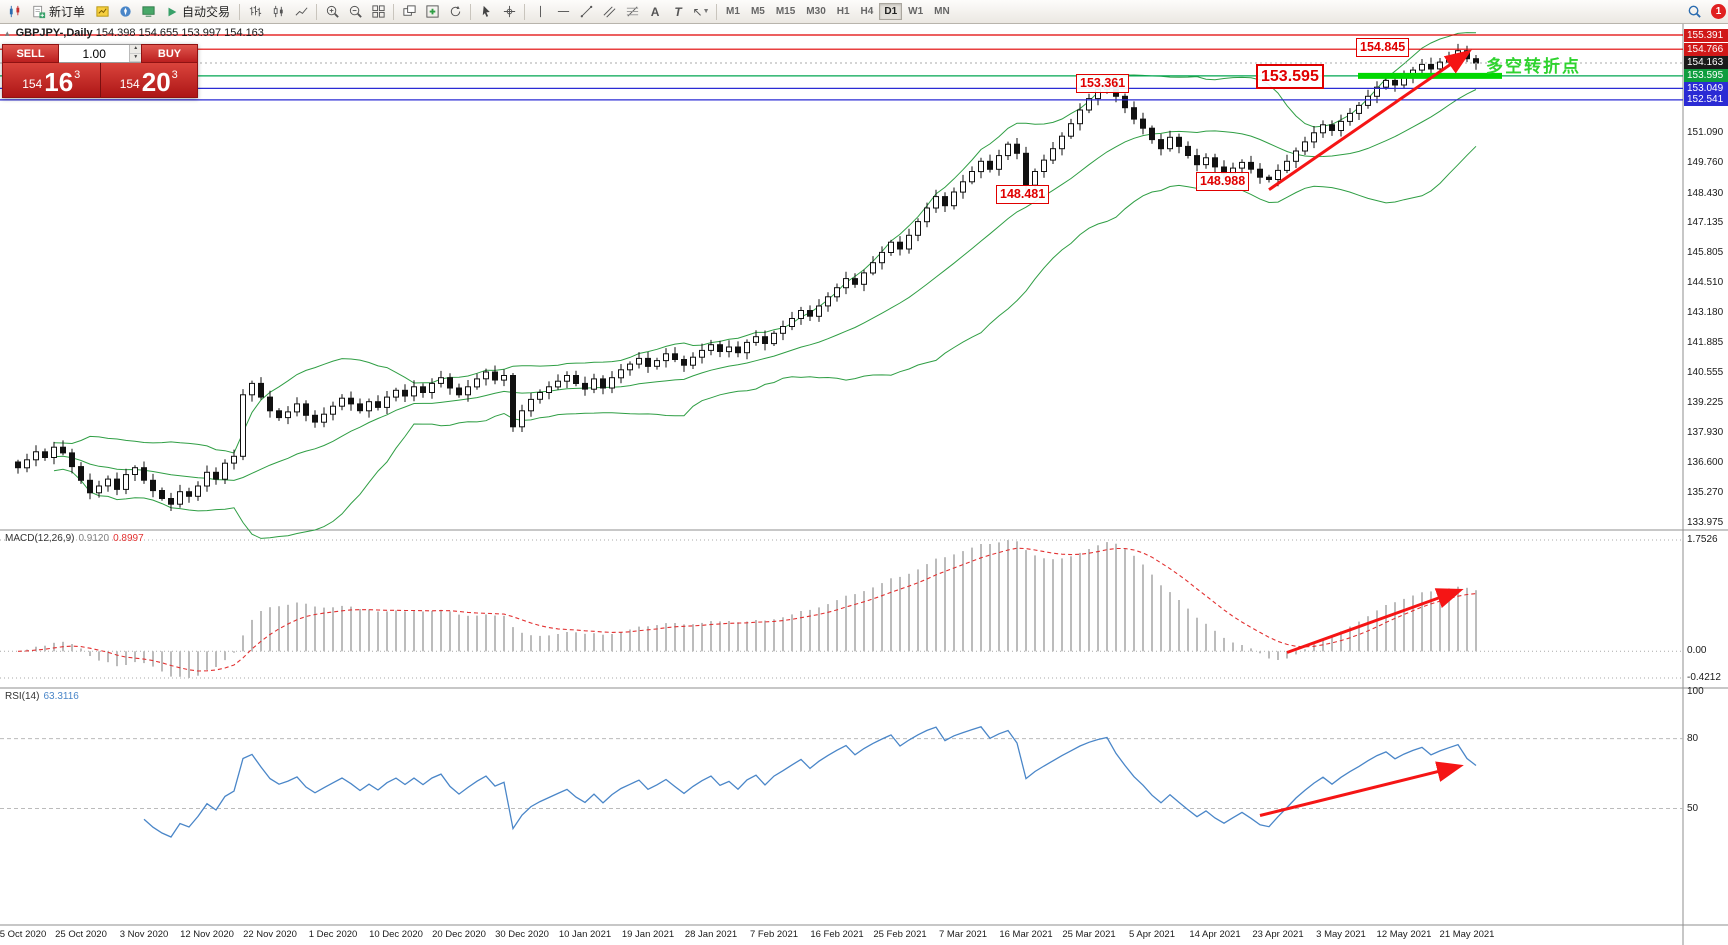 This screenshot has height=945, width=1728. What do you see at coordinates (1026, 934) in the screenshot?
I see `date-axis-label: 16 Mar 2021` at bounding box center [1026, 934].